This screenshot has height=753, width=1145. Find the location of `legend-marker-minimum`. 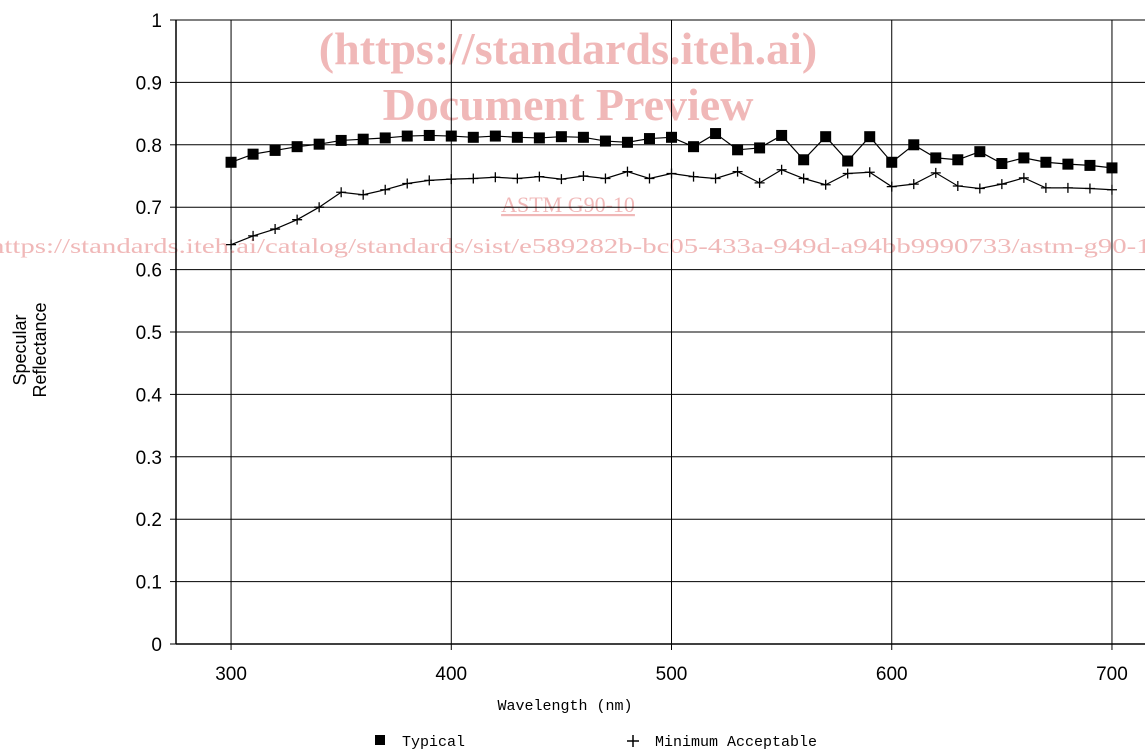

legend-marker-minimum is located at coordinates (633, 741).